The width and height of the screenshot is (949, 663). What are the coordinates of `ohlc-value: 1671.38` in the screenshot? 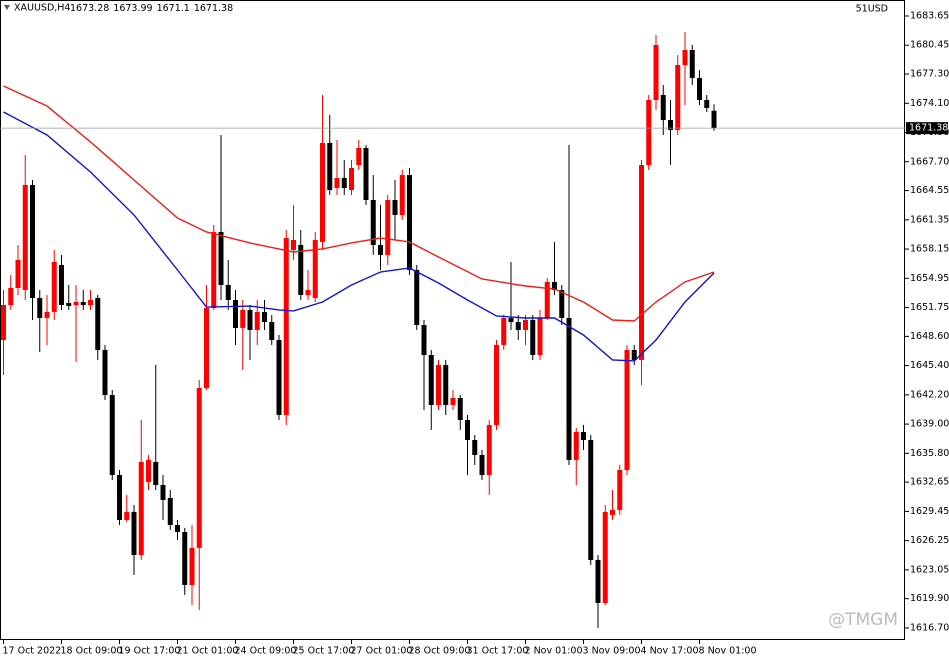 It's located at (213, 8).